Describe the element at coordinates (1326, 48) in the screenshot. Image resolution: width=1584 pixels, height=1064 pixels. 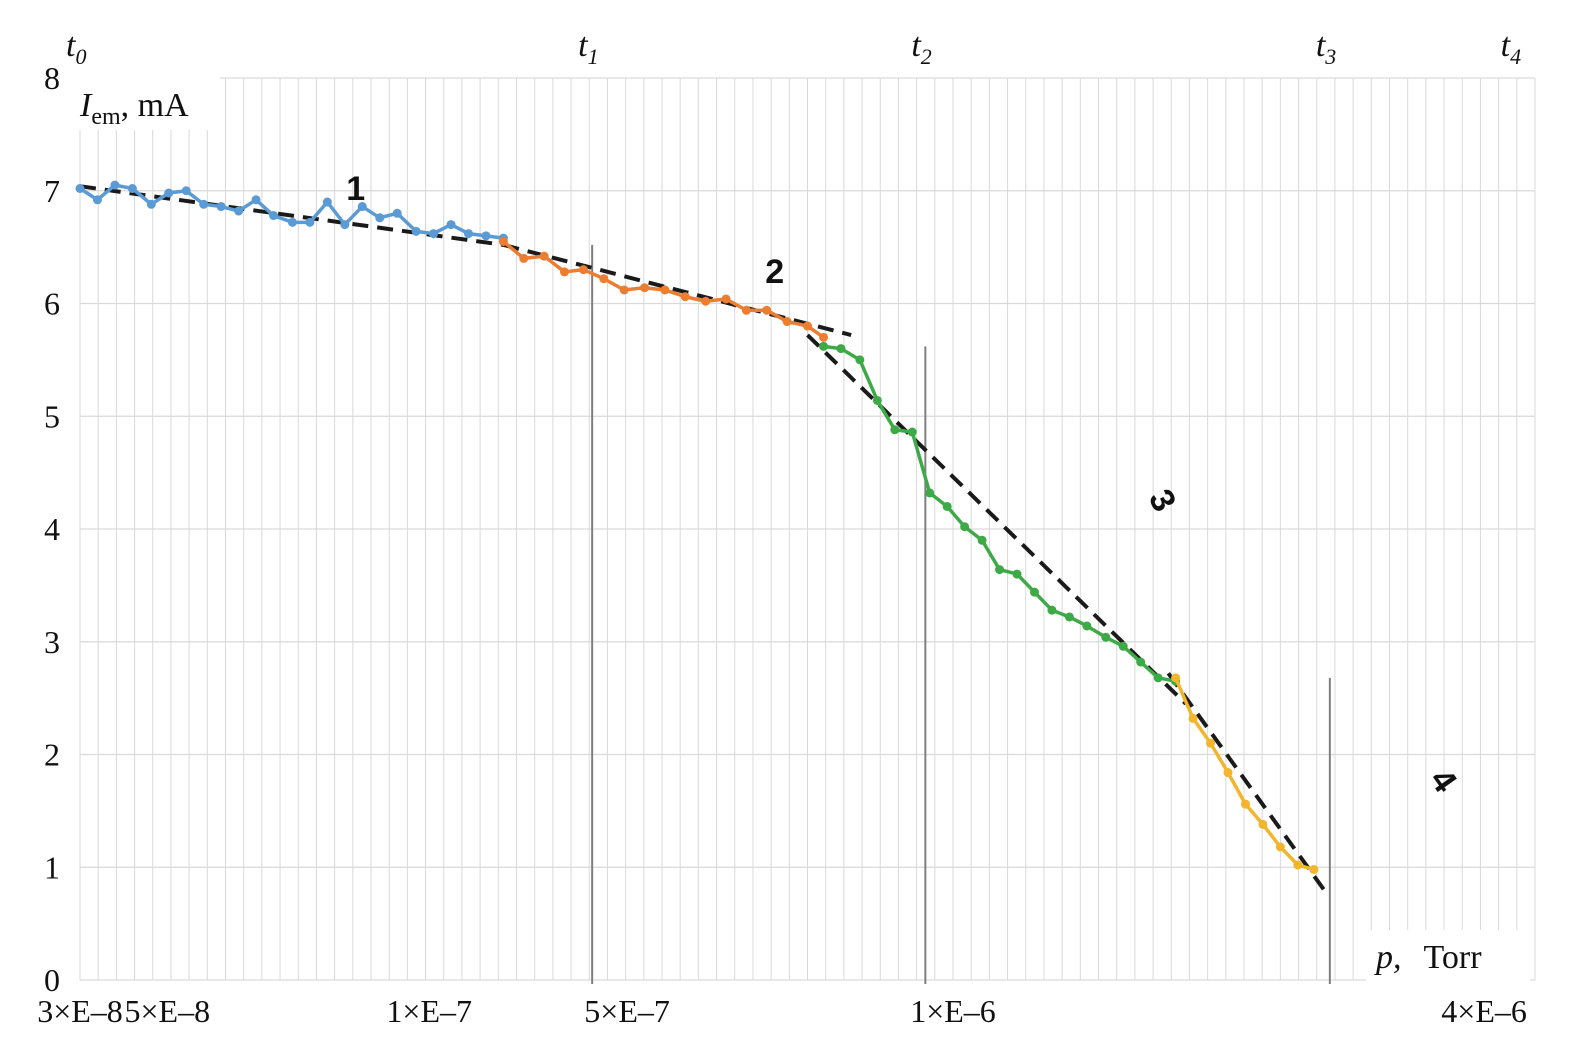
I see `event-label: t3` at that location.